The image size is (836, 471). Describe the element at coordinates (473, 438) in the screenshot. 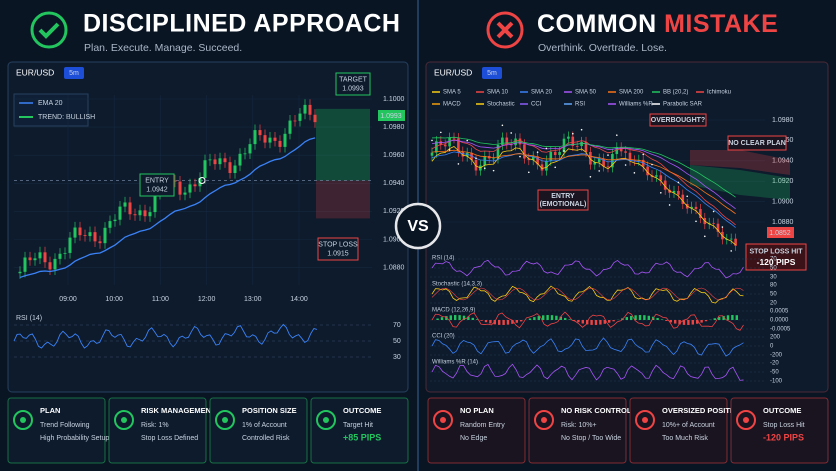

I see `card-line: No Edge` at that location.